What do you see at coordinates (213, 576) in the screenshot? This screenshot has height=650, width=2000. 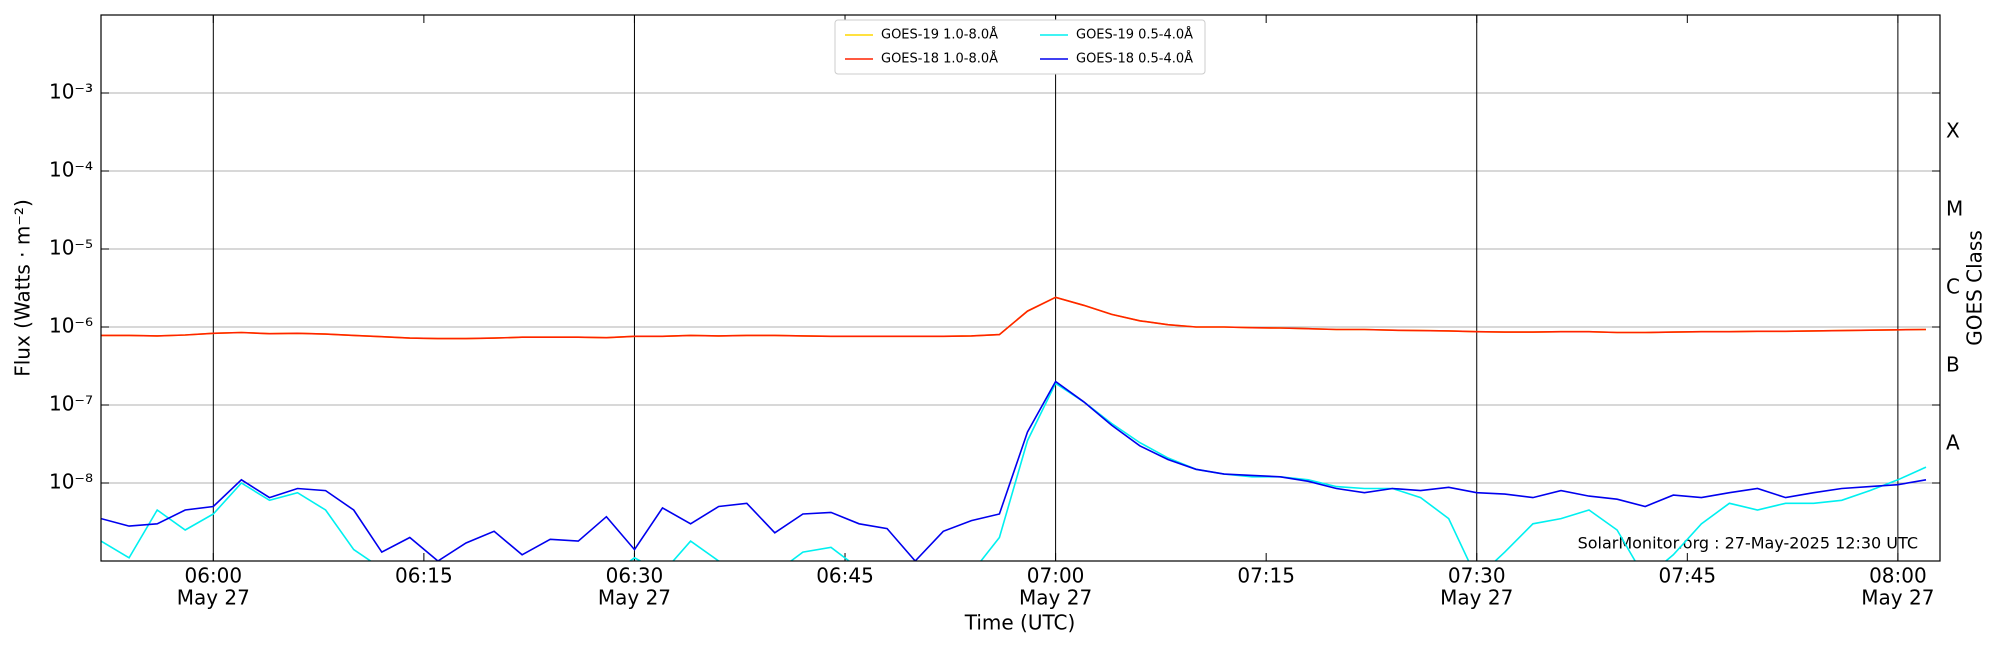 I see `x-tick-label: 06:00` at bounding box center [213, 576].